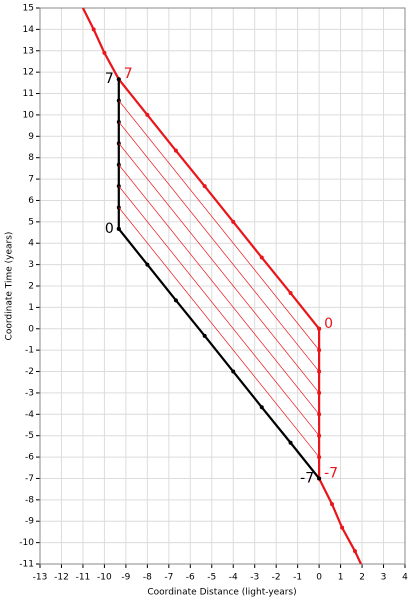 This screenshot has height=600, width=415. I want to click on y-tick-label: -10, so click(26, 543).